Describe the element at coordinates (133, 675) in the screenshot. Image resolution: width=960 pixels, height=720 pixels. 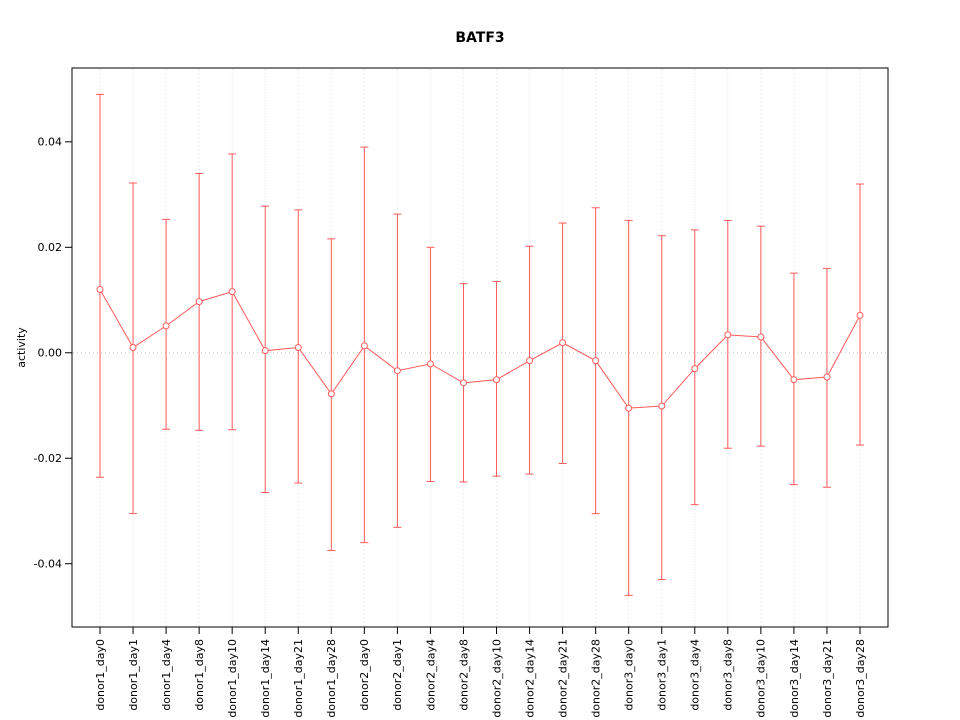
I see `x-tick-label: donor1_day1` at that location.